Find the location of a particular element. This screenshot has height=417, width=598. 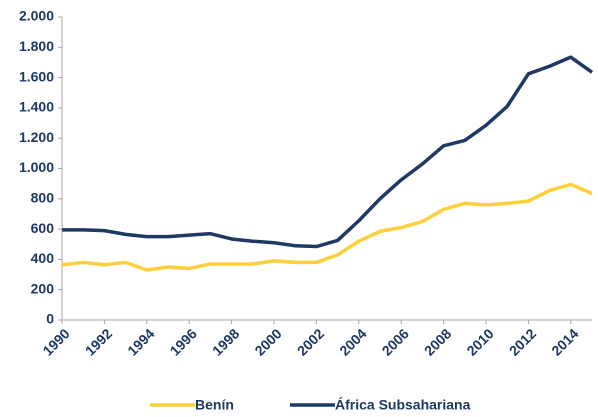

x-tick-label: 1998 is located at coordinates (225, 341).